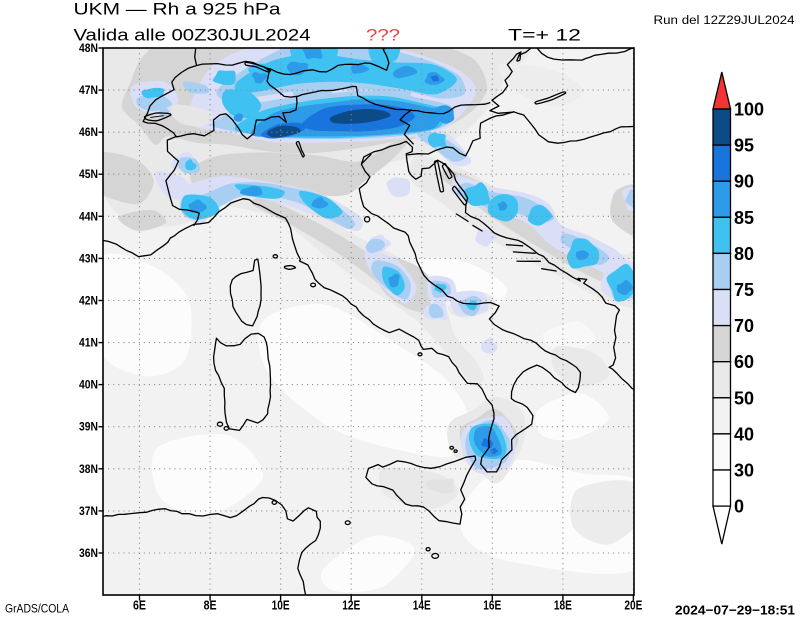 Image resolution: width=800 pixels, height=618 pixels. What do you see at coordinates (492, 605) in the screenshot?
I see `svg-text: 16E` at bounding box center [492, 605].